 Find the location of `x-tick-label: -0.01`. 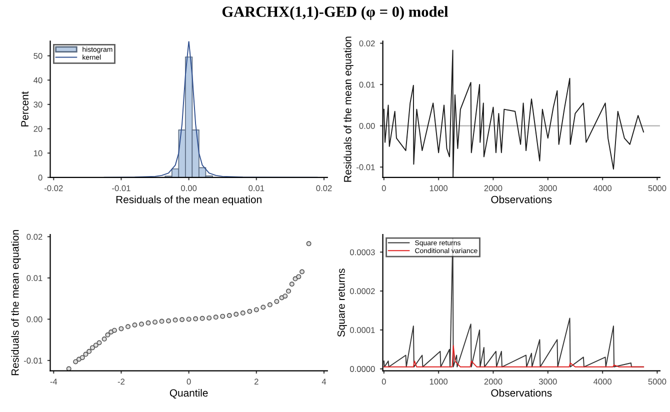

x-tick-label: -0.01 is located at coordinates (121, 188).